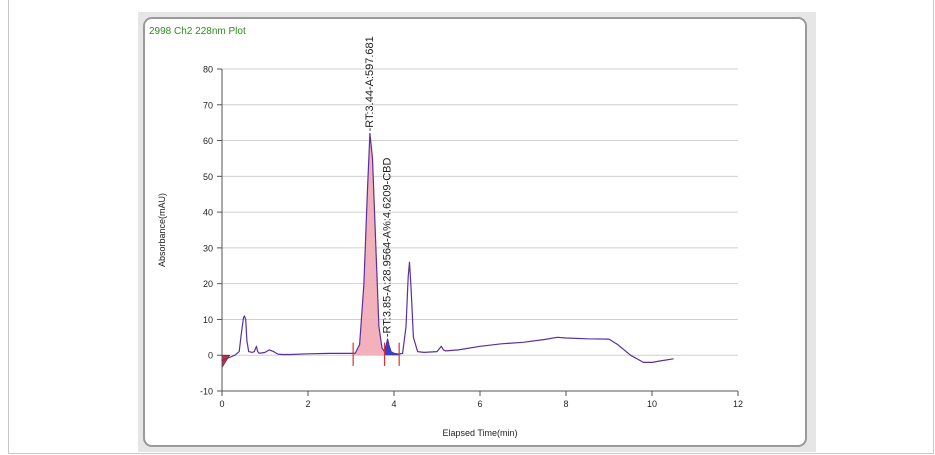 The width and height of the screenshot is (935, 455). I want to click on start-marker, so click(226, 361).